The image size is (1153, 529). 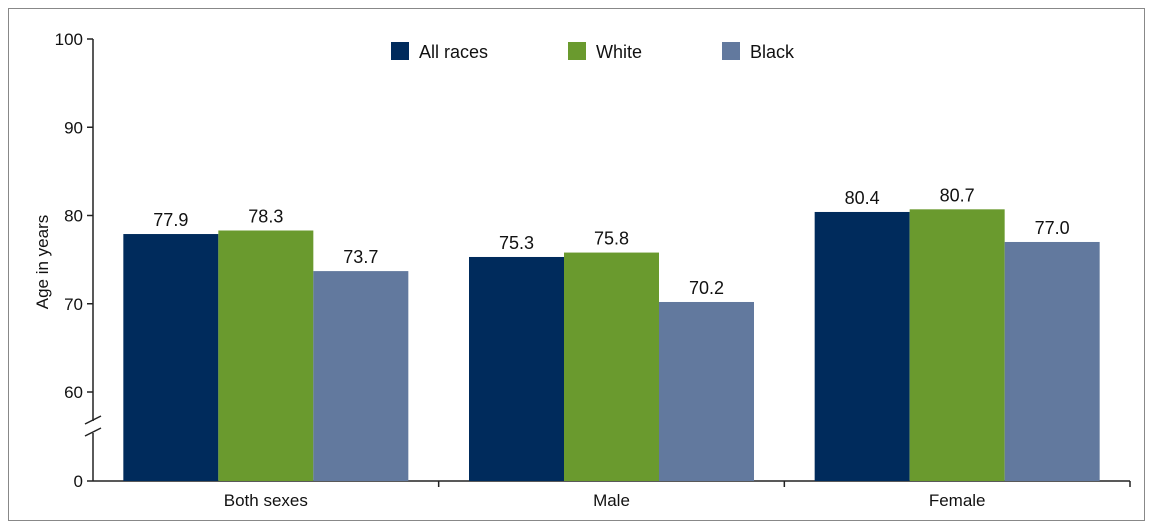 What do you see at coordinates (516, 243) in the screenshot?
I see `bar-value-label: 75.3` at bounding box center [516, 243].